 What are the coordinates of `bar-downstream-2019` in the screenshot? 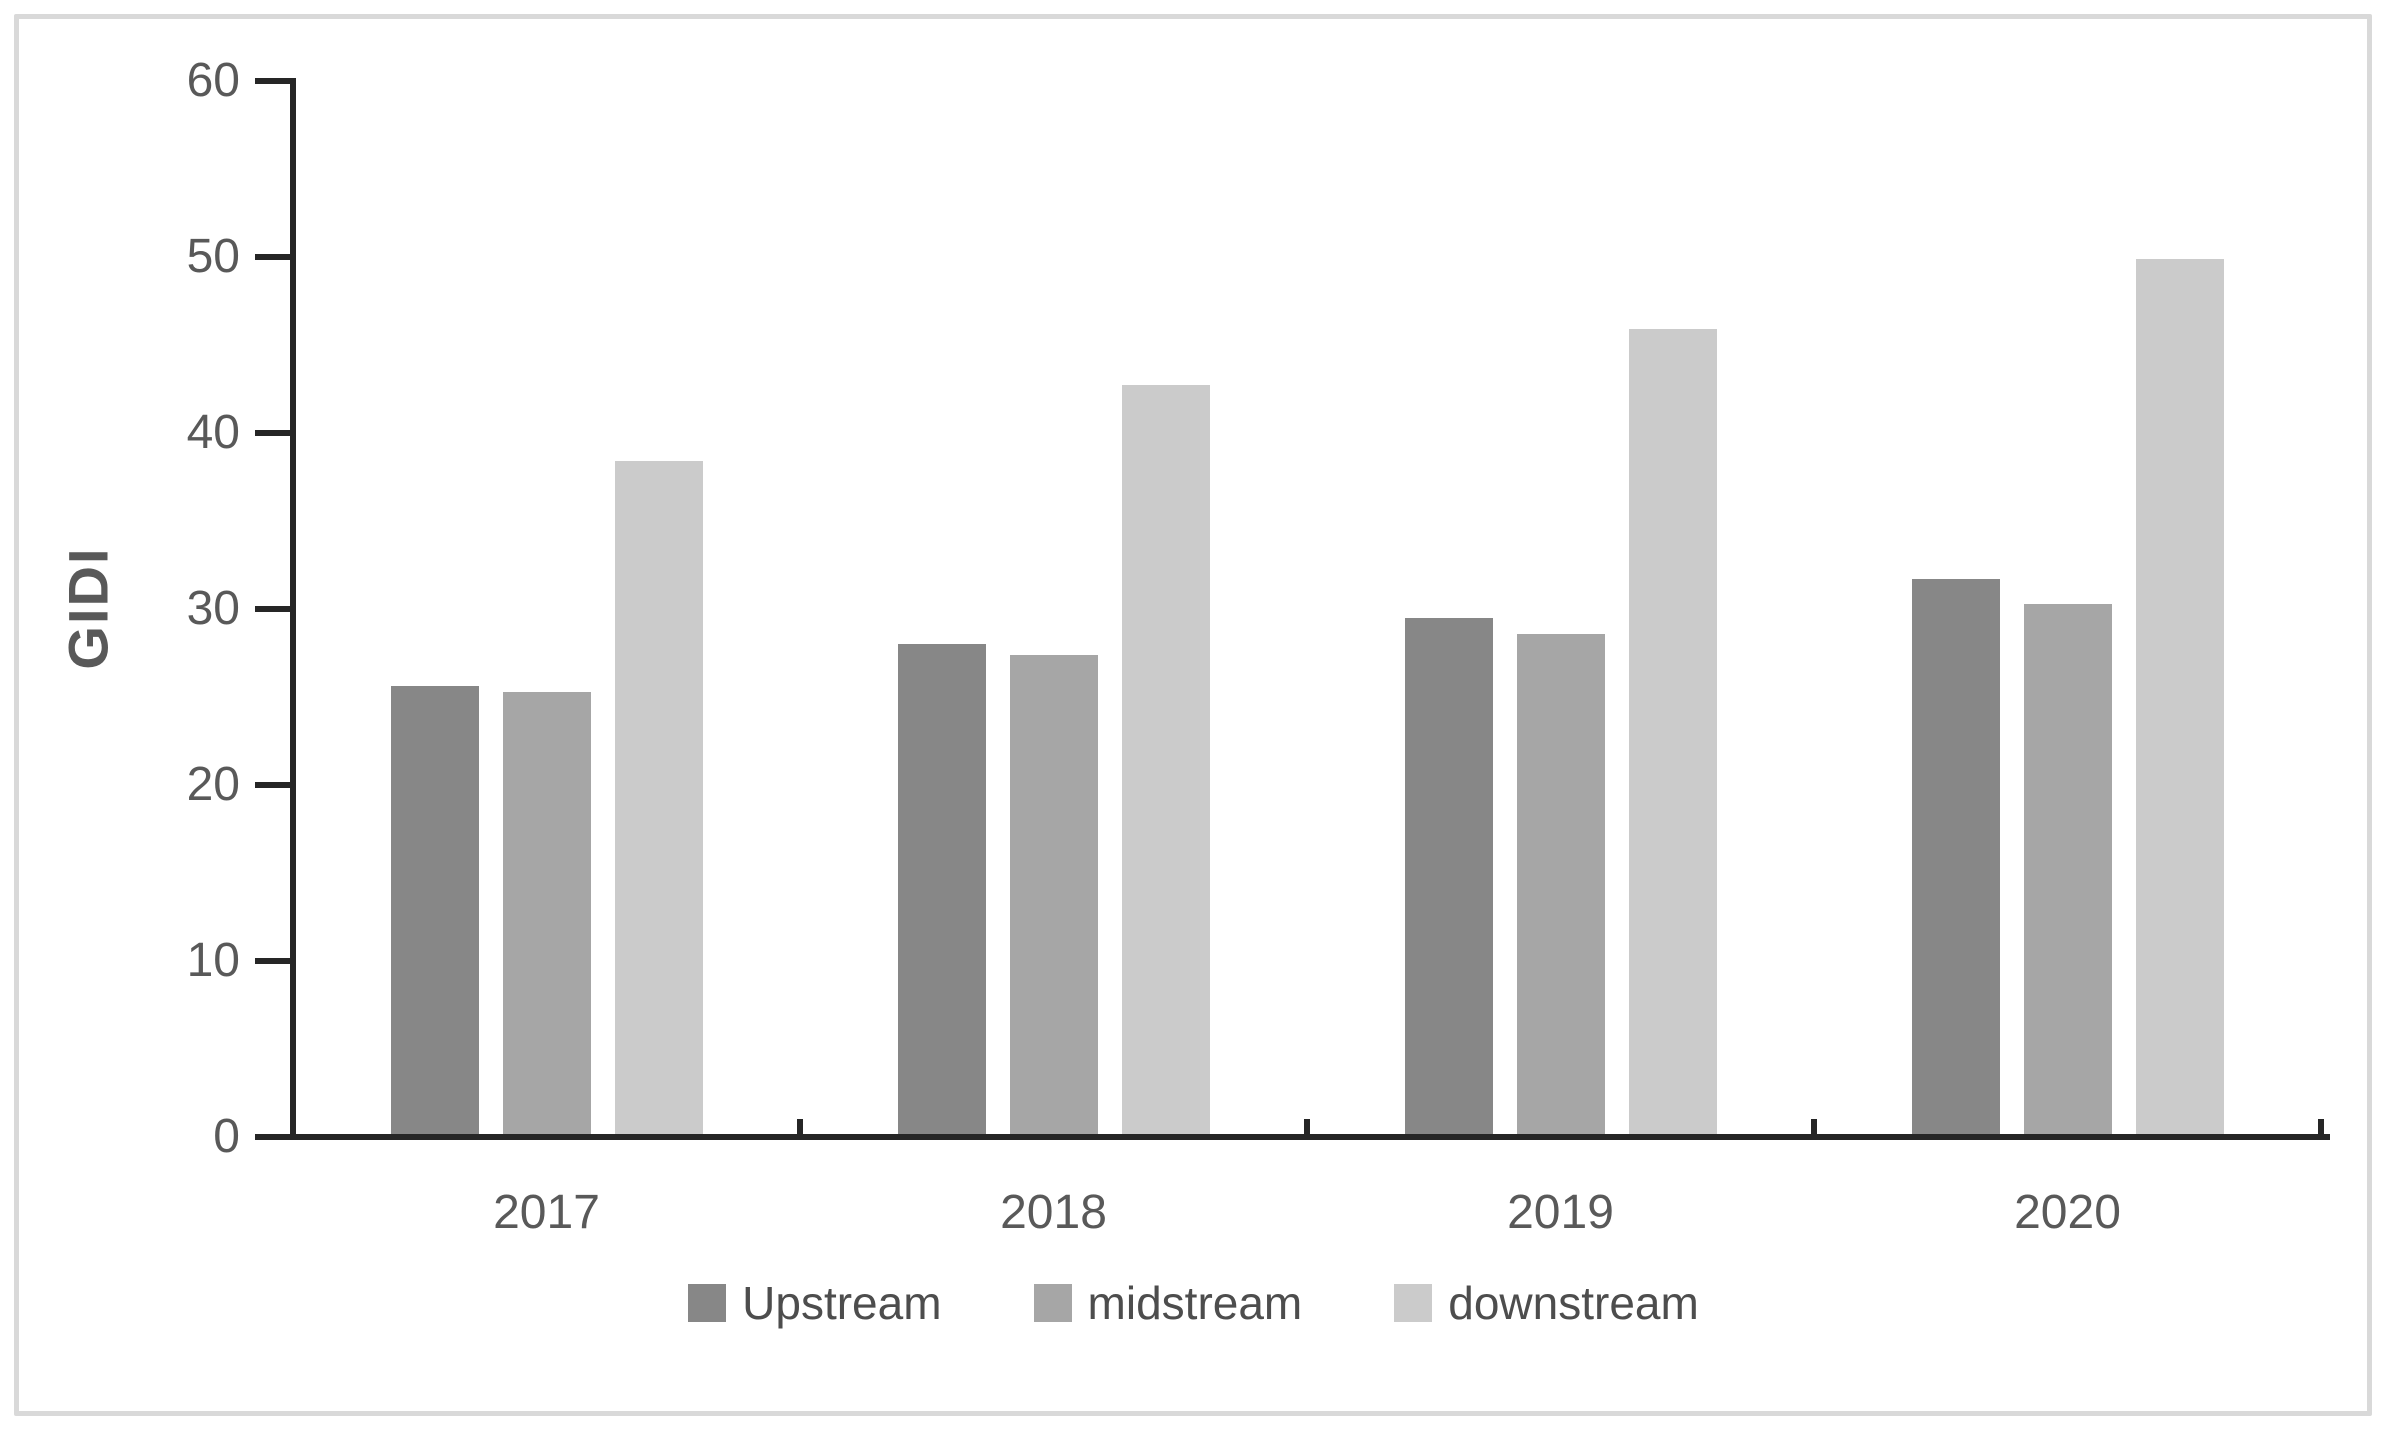 It's located at (1672, 733).